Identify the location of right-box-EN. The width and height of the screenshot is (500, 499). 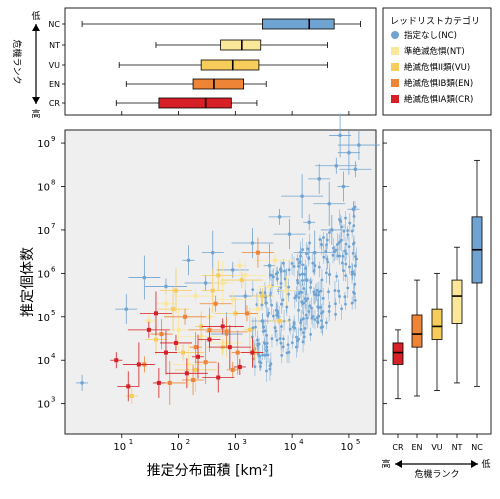
(417, 331).